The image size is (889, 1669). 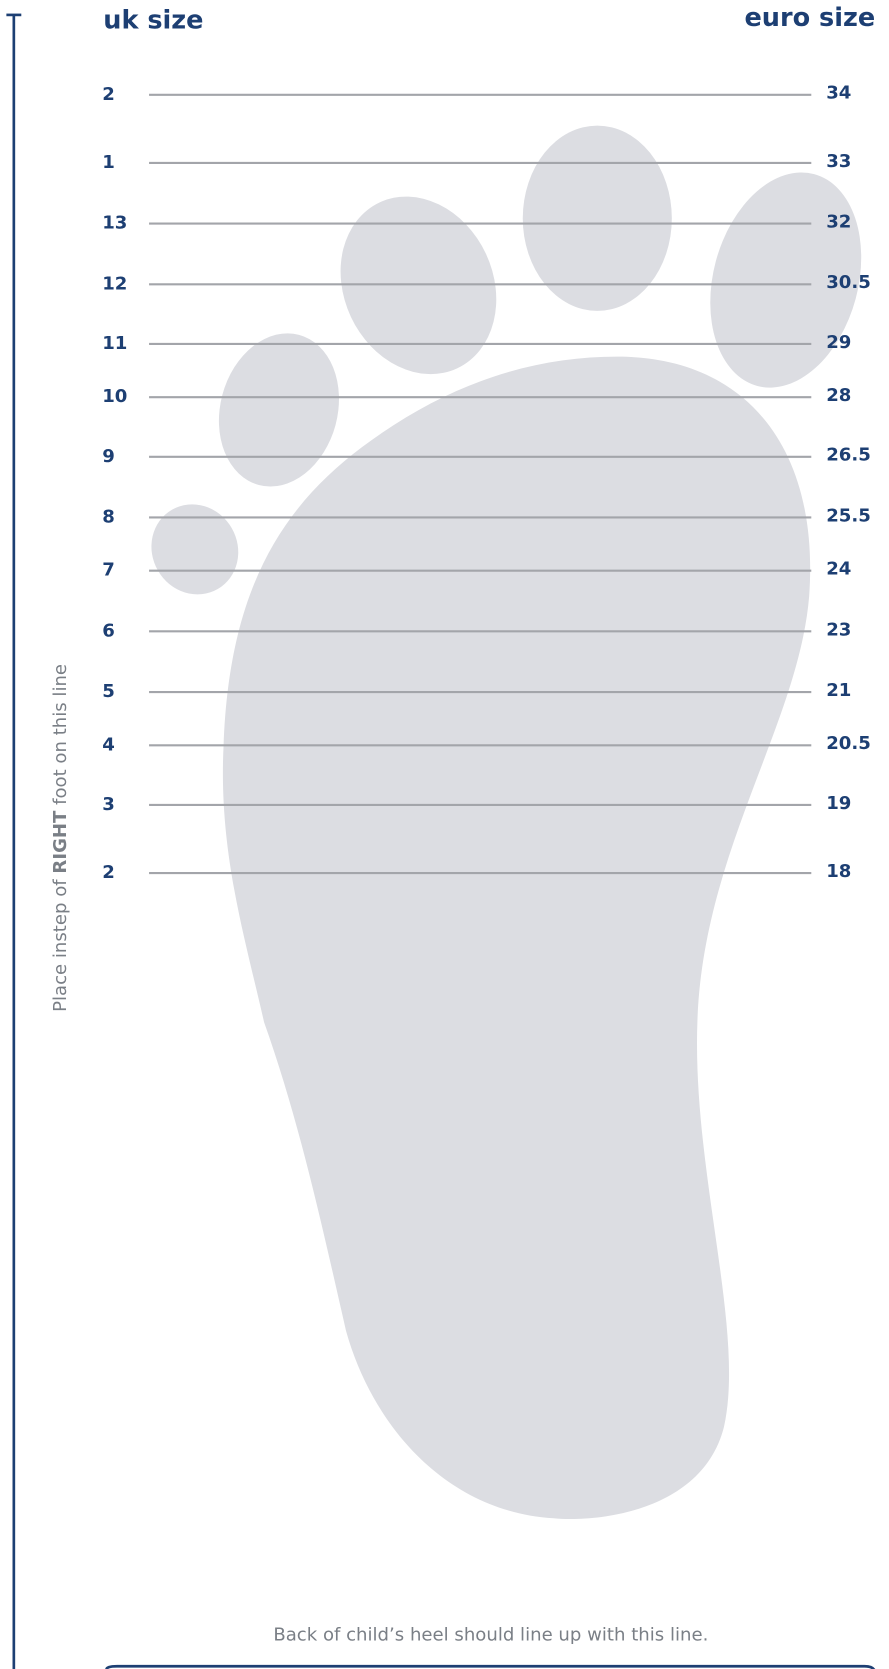 I want to click on uk-size: 5, so click(x=108, y=691).